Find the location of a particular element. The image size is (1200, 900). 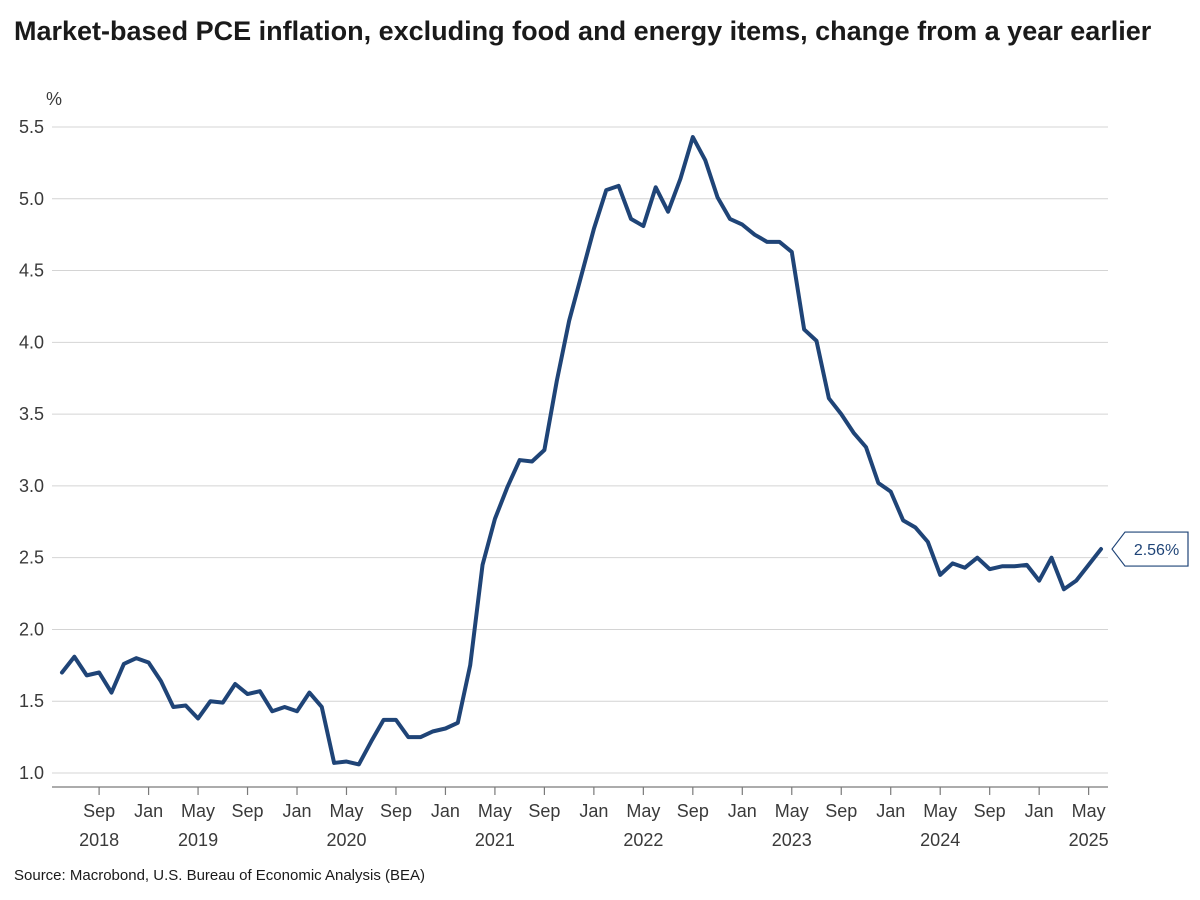

x-tick-label-2021-09: Sep is located at coordinates (544, 811).